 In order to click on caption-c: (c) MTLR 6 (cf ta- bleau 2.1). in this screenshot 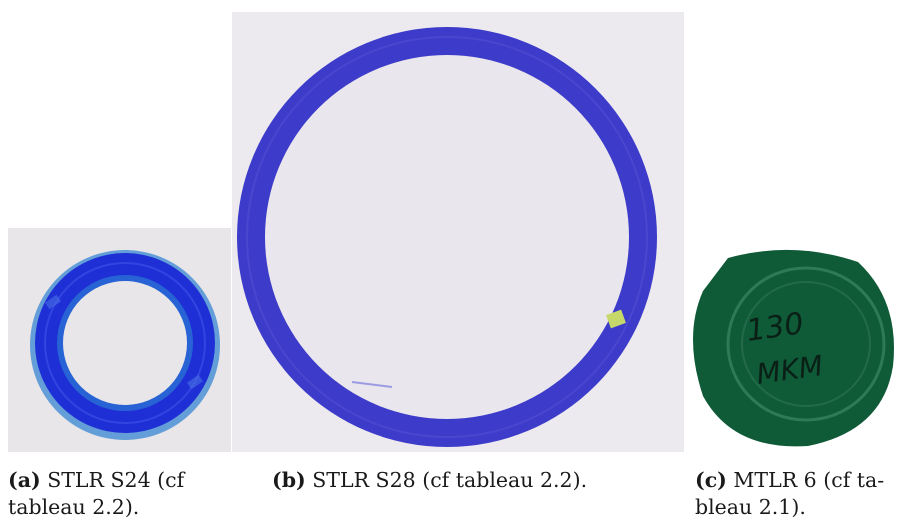, I will do `click(801, 494)`.